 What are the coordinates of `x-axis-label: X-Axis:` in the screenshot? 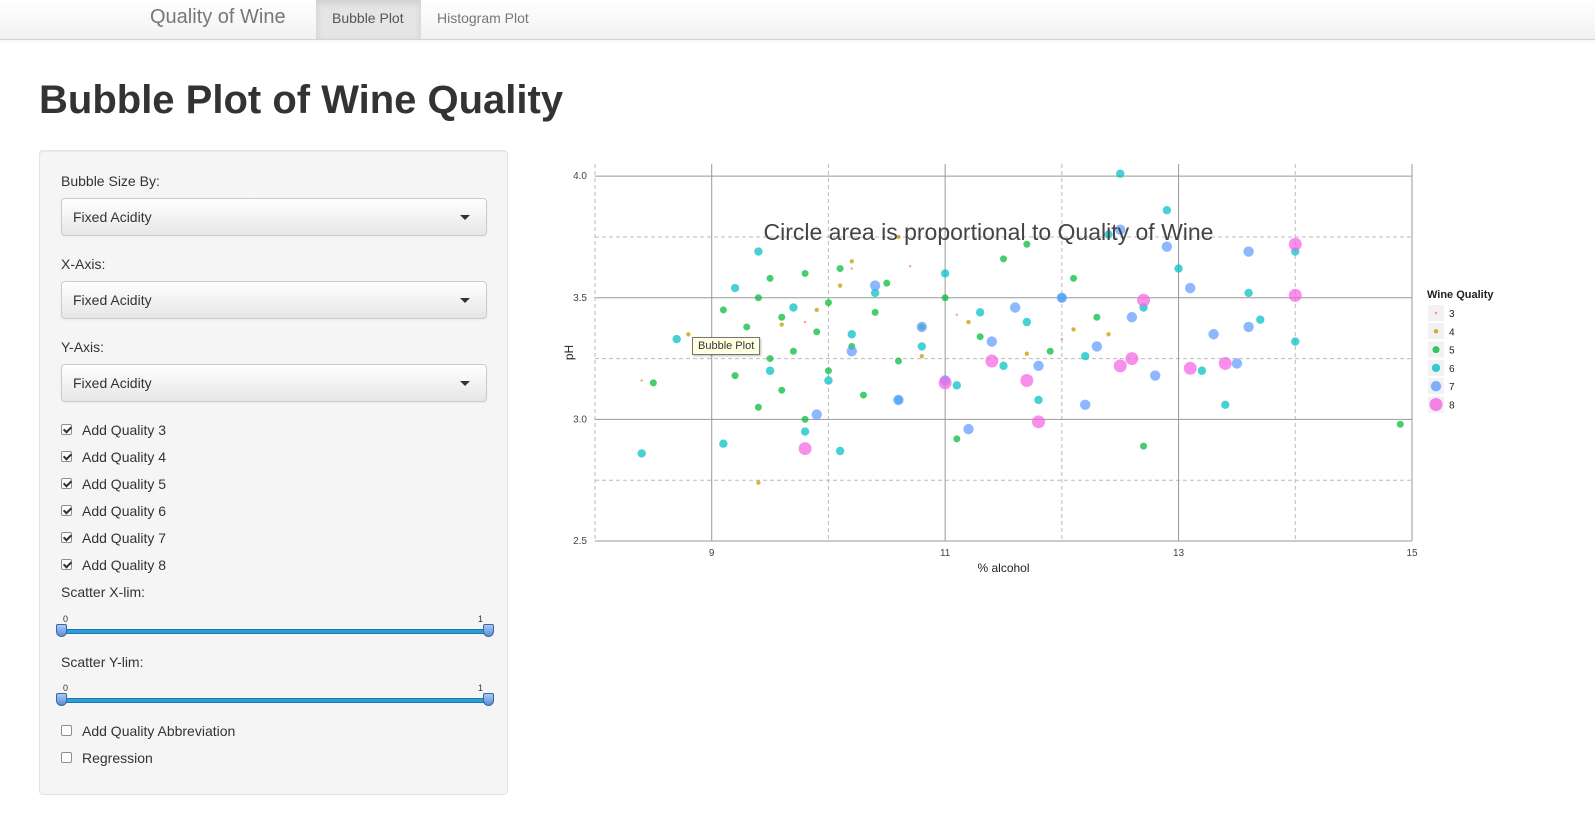 It's located at (83, 264).